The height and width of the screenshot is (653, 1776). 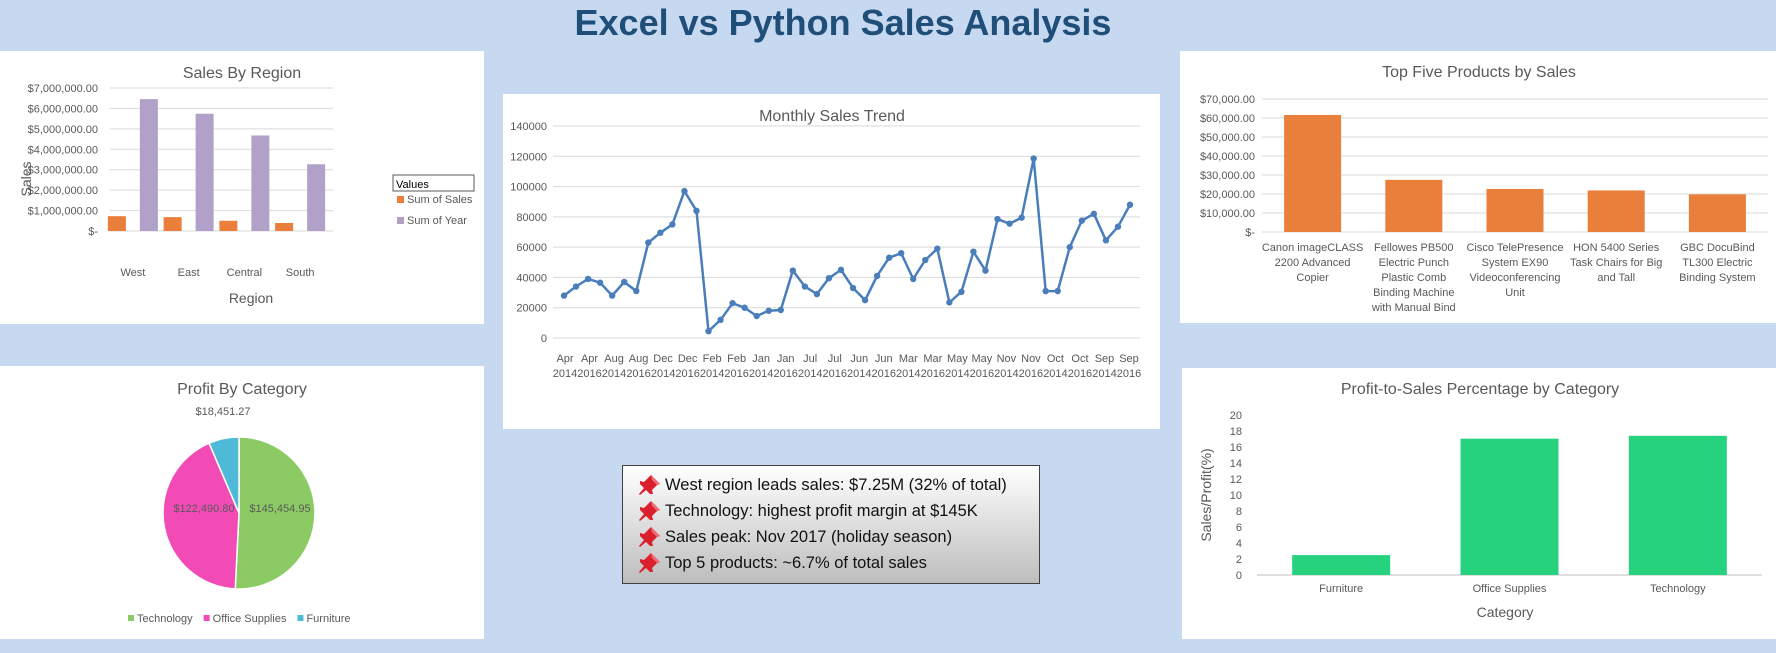 I want to click on legend-title-box, so click(x=433, y=183).